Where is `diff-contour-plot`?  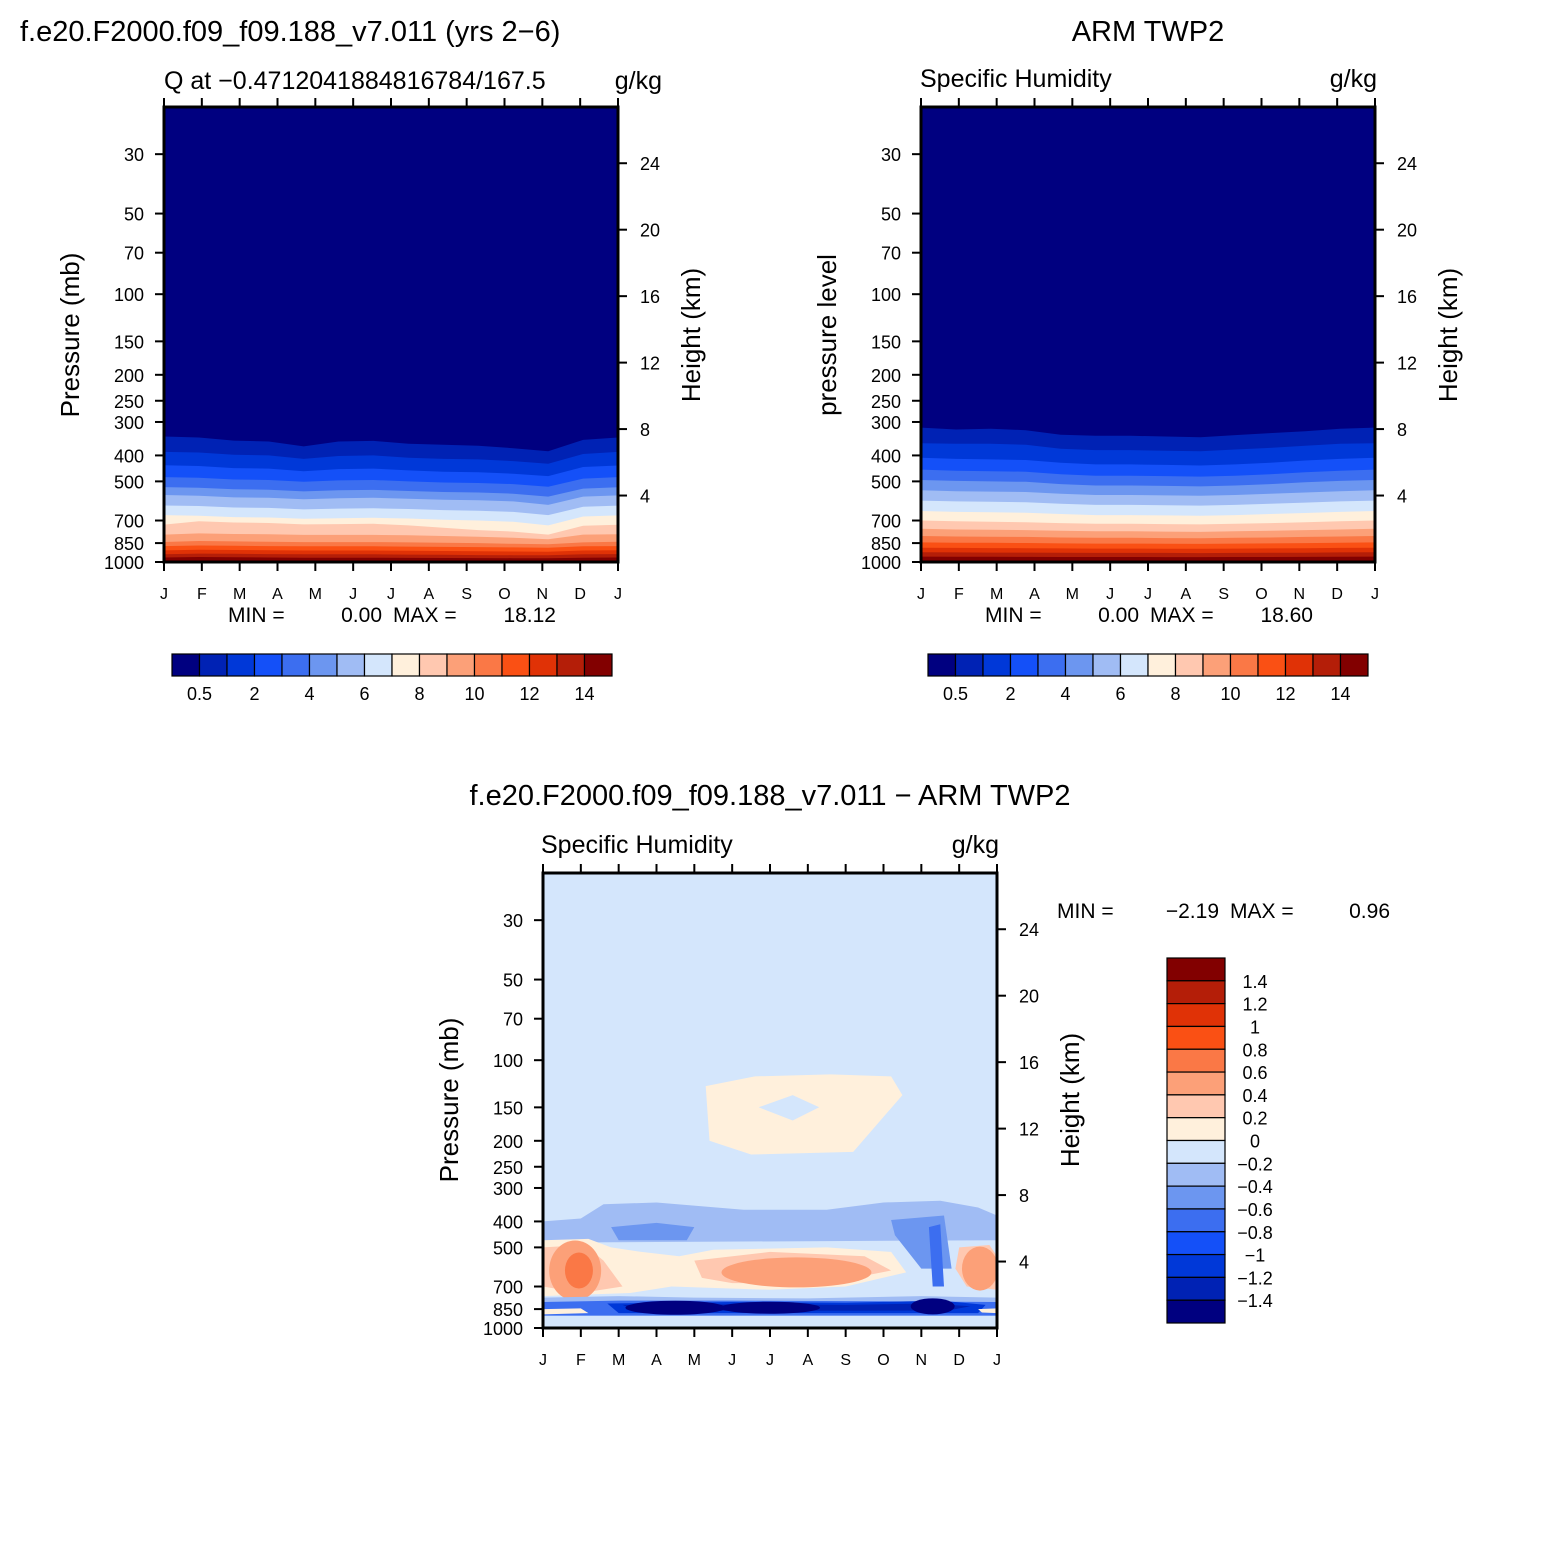
diff-contour-plot is located at coordinates (770, 1100).